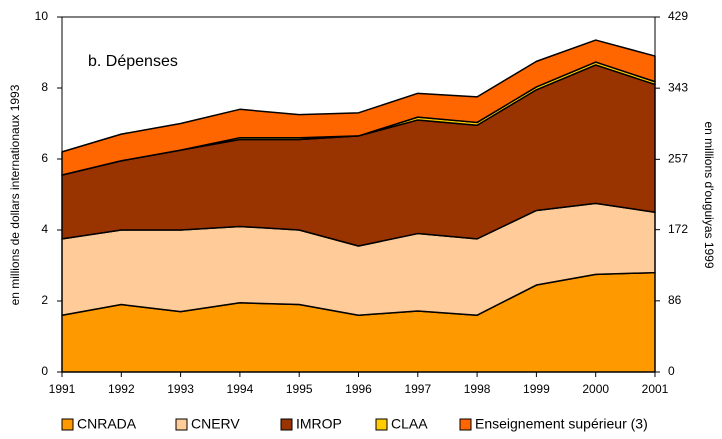 Image resolution: width=722 pixels, height=439 pixels. What do you see at coordinates (671, 371) in the screenshot?
I see `y2-tick-label: 0` at bounding box center [671, 371].